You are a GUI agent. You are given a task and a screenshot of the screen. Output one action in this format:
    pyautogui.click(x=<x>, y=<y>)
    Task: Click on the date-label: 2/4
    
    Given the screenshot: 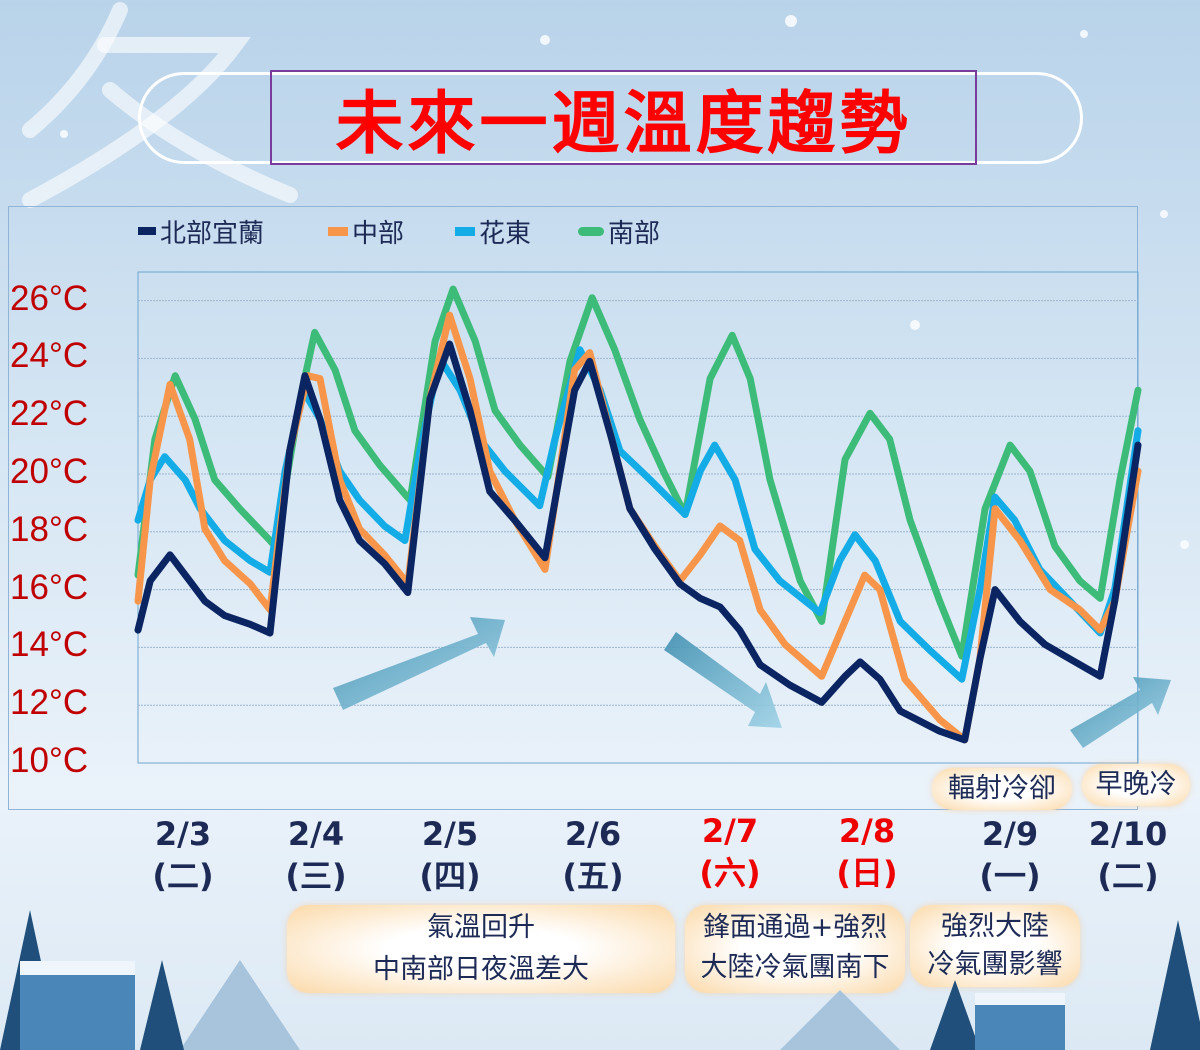 What is the action you would take?
    pyautogui.click(x=316, y=834)
    